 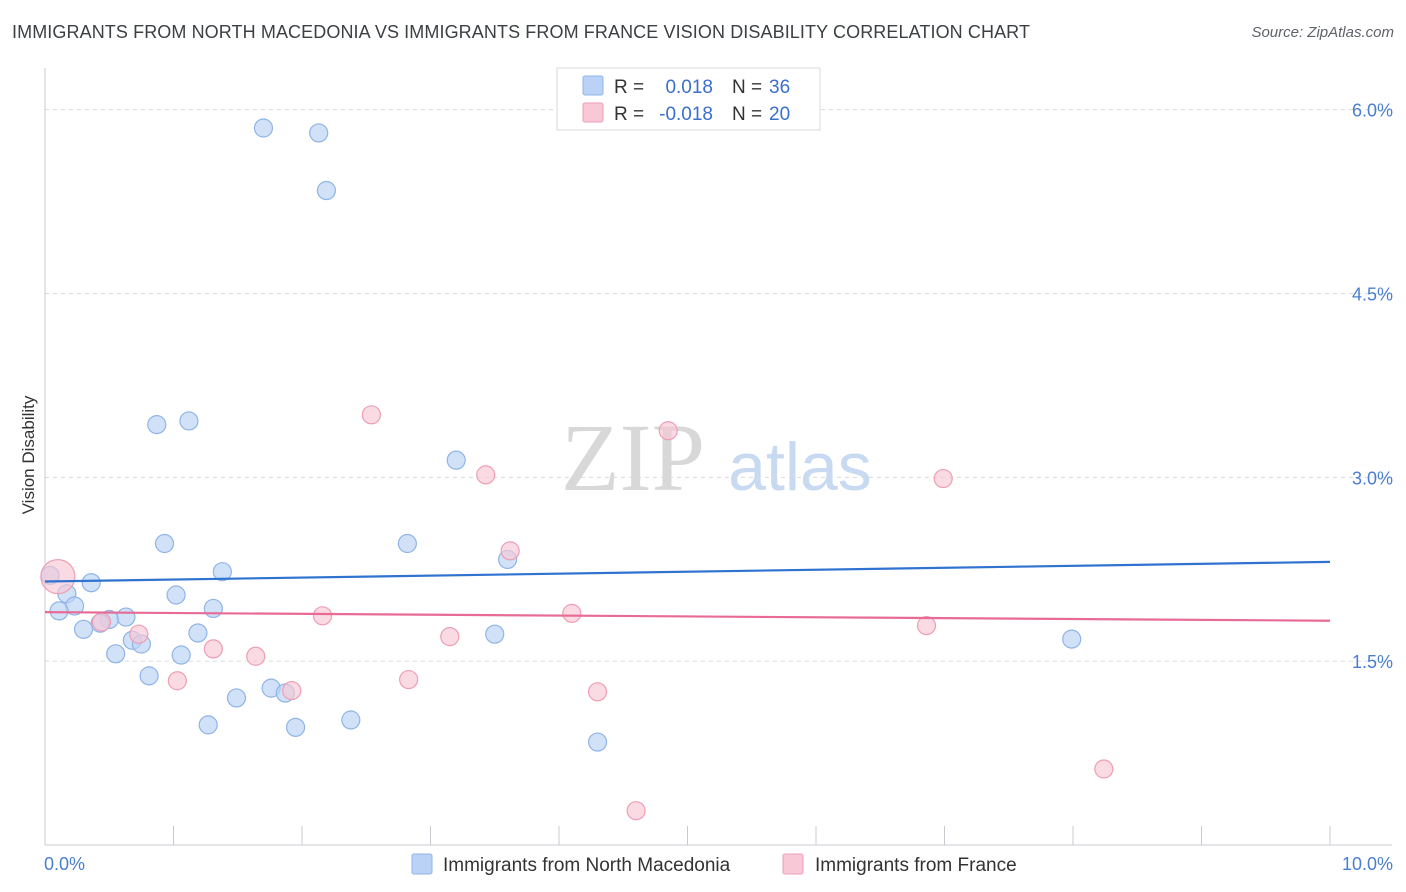 I want to click on y-tick-label: 6.0%, so click(x=1372, y=111).